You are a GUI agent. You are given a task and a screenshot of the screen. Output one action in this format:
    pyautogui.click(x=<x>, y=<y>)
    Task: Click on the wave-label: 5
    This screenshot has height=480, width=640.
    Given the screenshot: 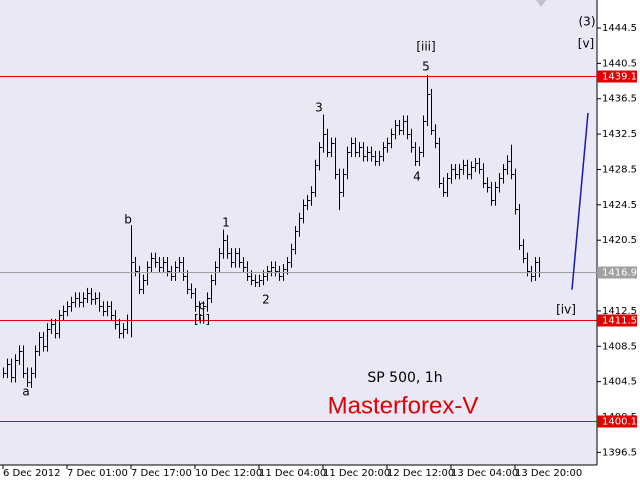 What is the action you would take?
    pyautogui.click(x=426, y=67)
    